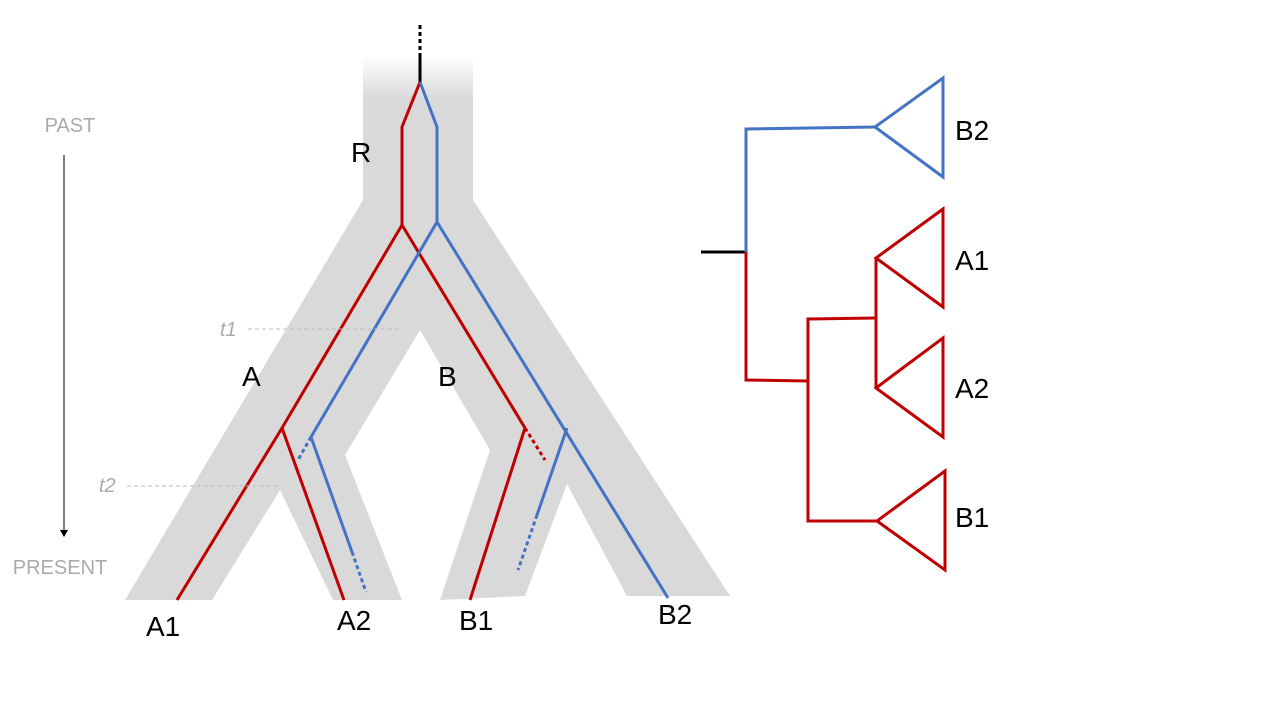 This screenshot has height=720, width=1280. Describe the element at coordinates (463, 326) in the screenshot. I see `red-gene-b-branch` at that location.